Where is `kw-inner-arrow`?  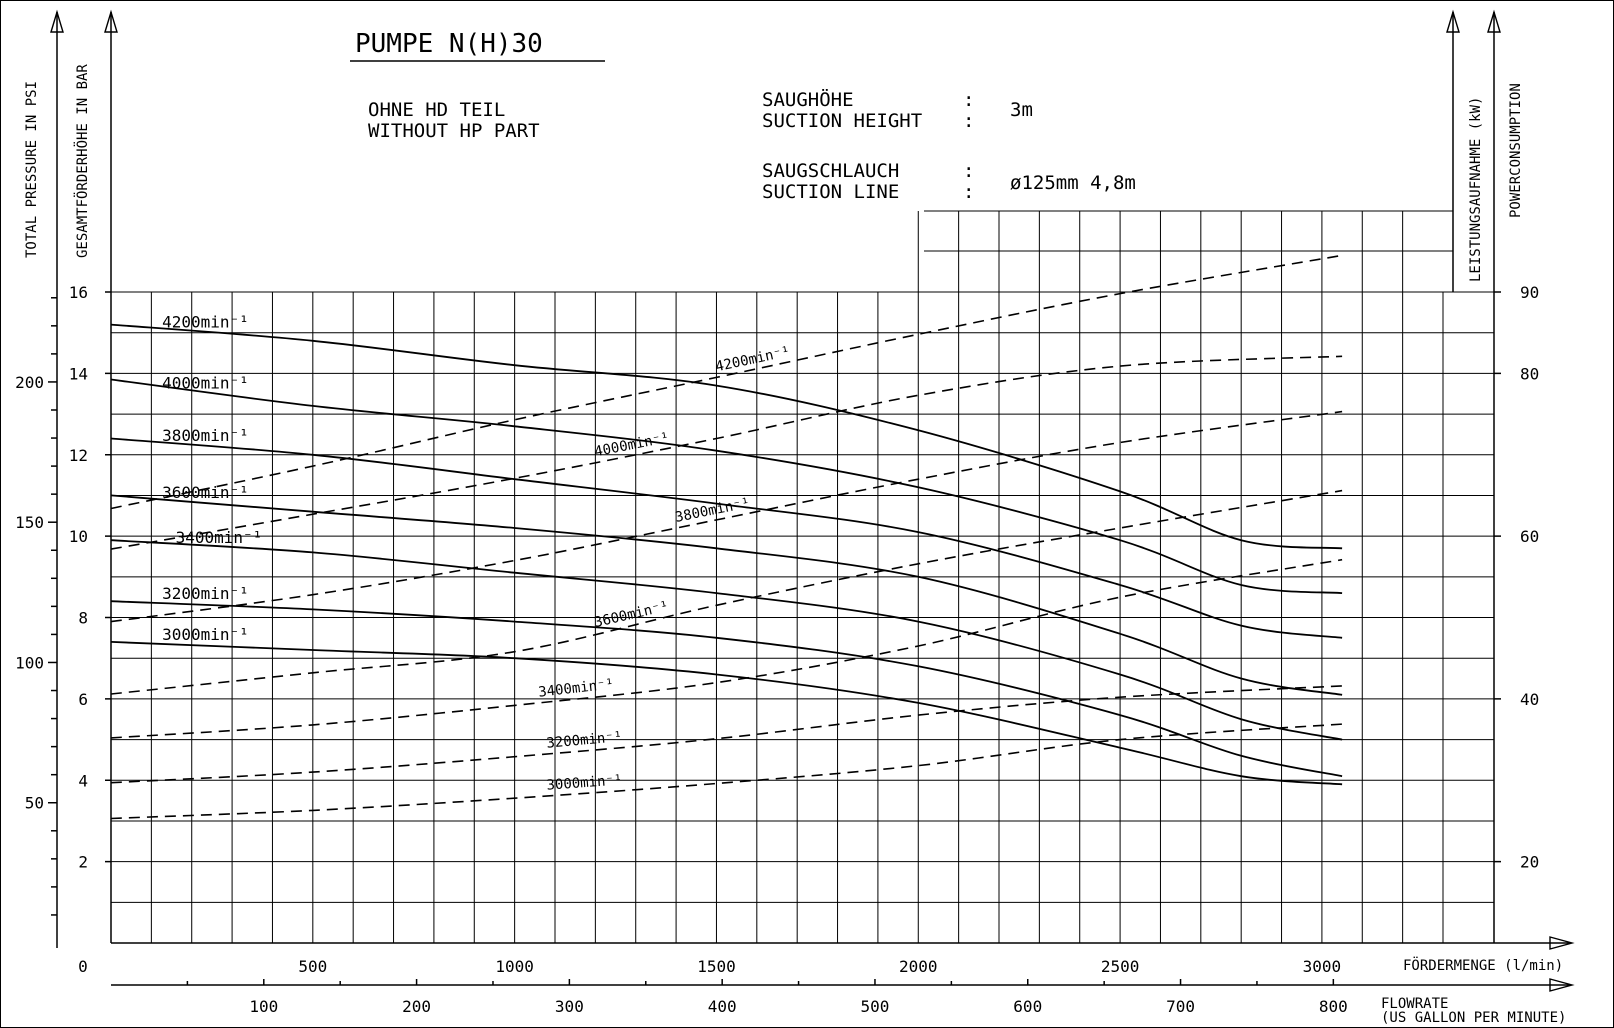 kw-inner-arrow is located at coordinates (1453, 21).